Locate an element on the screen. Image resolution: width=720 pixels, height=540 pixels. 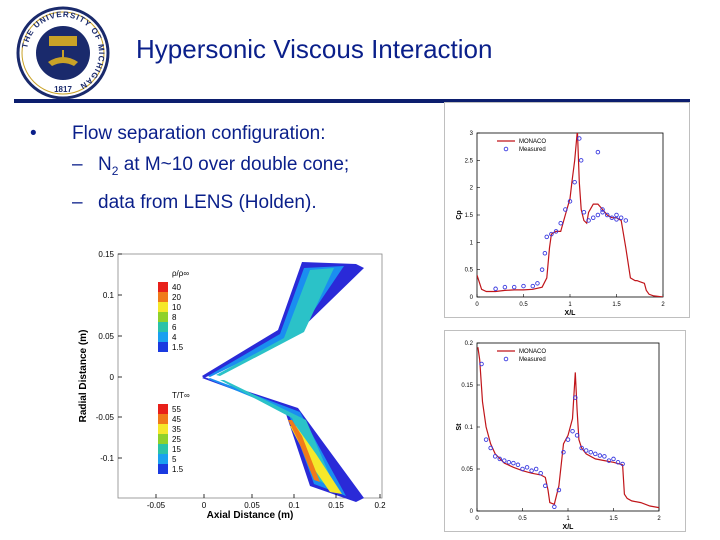
contour-x-label: Axial Distance (m) is located at coordinates (250, 515).